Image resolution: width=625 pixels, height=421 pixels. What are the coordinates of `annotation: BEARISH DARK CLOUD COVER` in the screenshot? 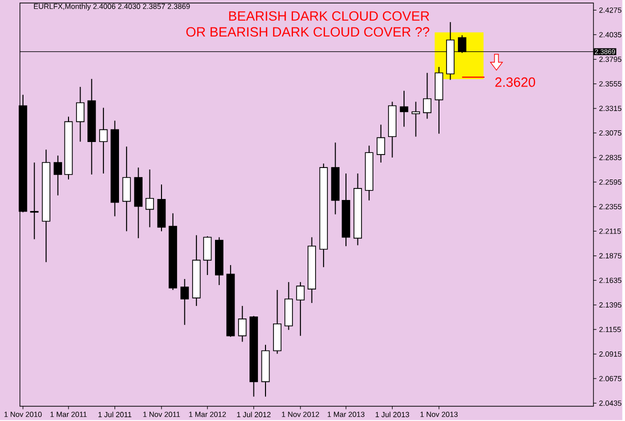 It's located at (329, 16).